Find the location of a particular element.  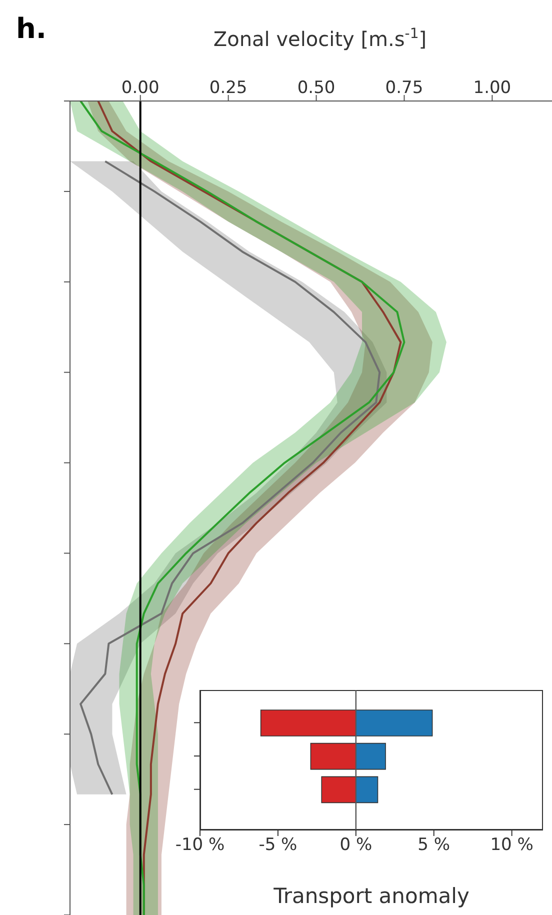

x-axis-title: Zonal velocity [m.s$^{-1}$] is located at coordinates (320, 38).